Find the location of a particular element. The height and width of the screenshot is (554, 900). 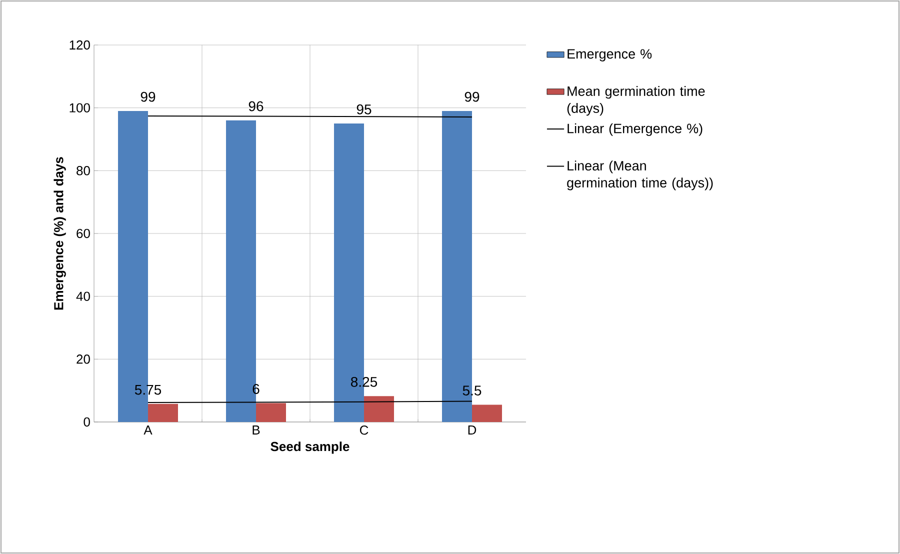

y-tick-label: 20 is located at coordinates (83, 359).